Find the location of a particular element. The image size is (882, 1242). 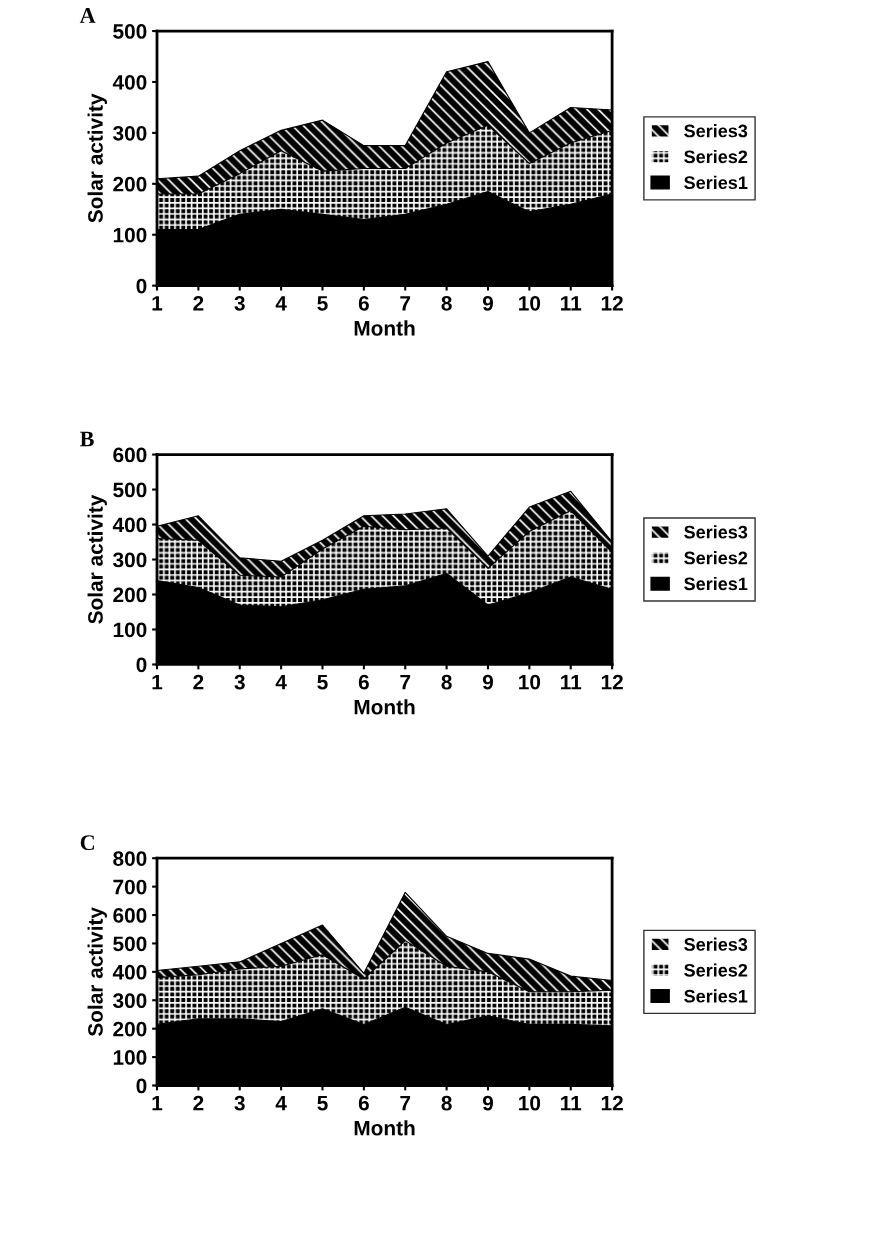

y-tick-label: 800 is located at coordinates (130, 858).